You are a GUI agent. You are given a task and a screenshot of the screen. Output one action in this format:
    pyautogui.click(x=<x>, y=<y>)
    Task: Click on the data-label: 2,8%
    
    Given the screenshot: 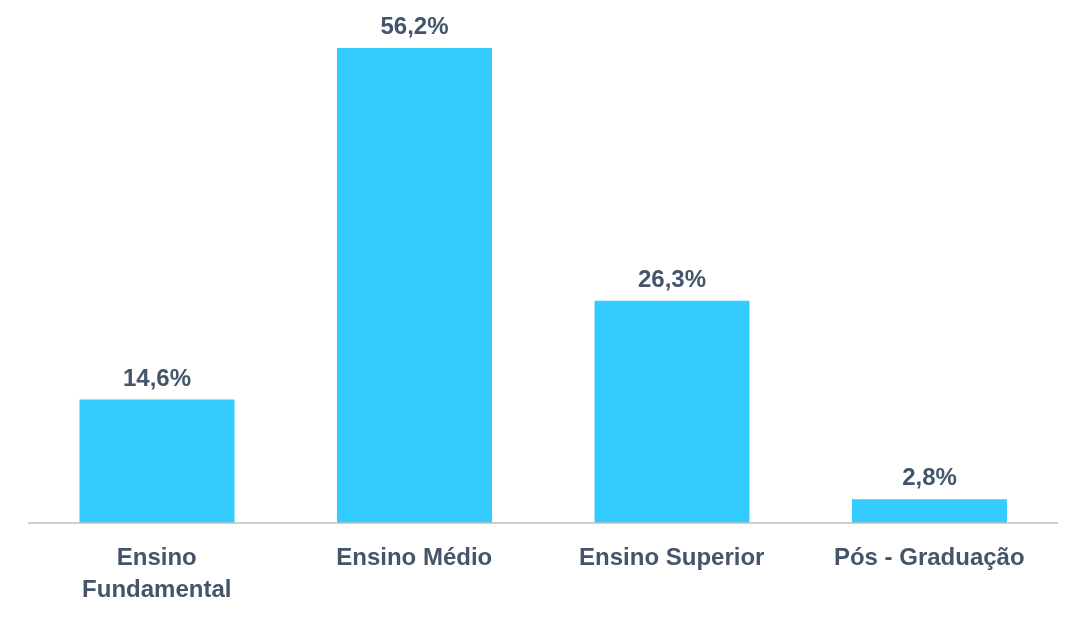 What is the action you would take?
    pyautogui.click(x=929, y=477)
    